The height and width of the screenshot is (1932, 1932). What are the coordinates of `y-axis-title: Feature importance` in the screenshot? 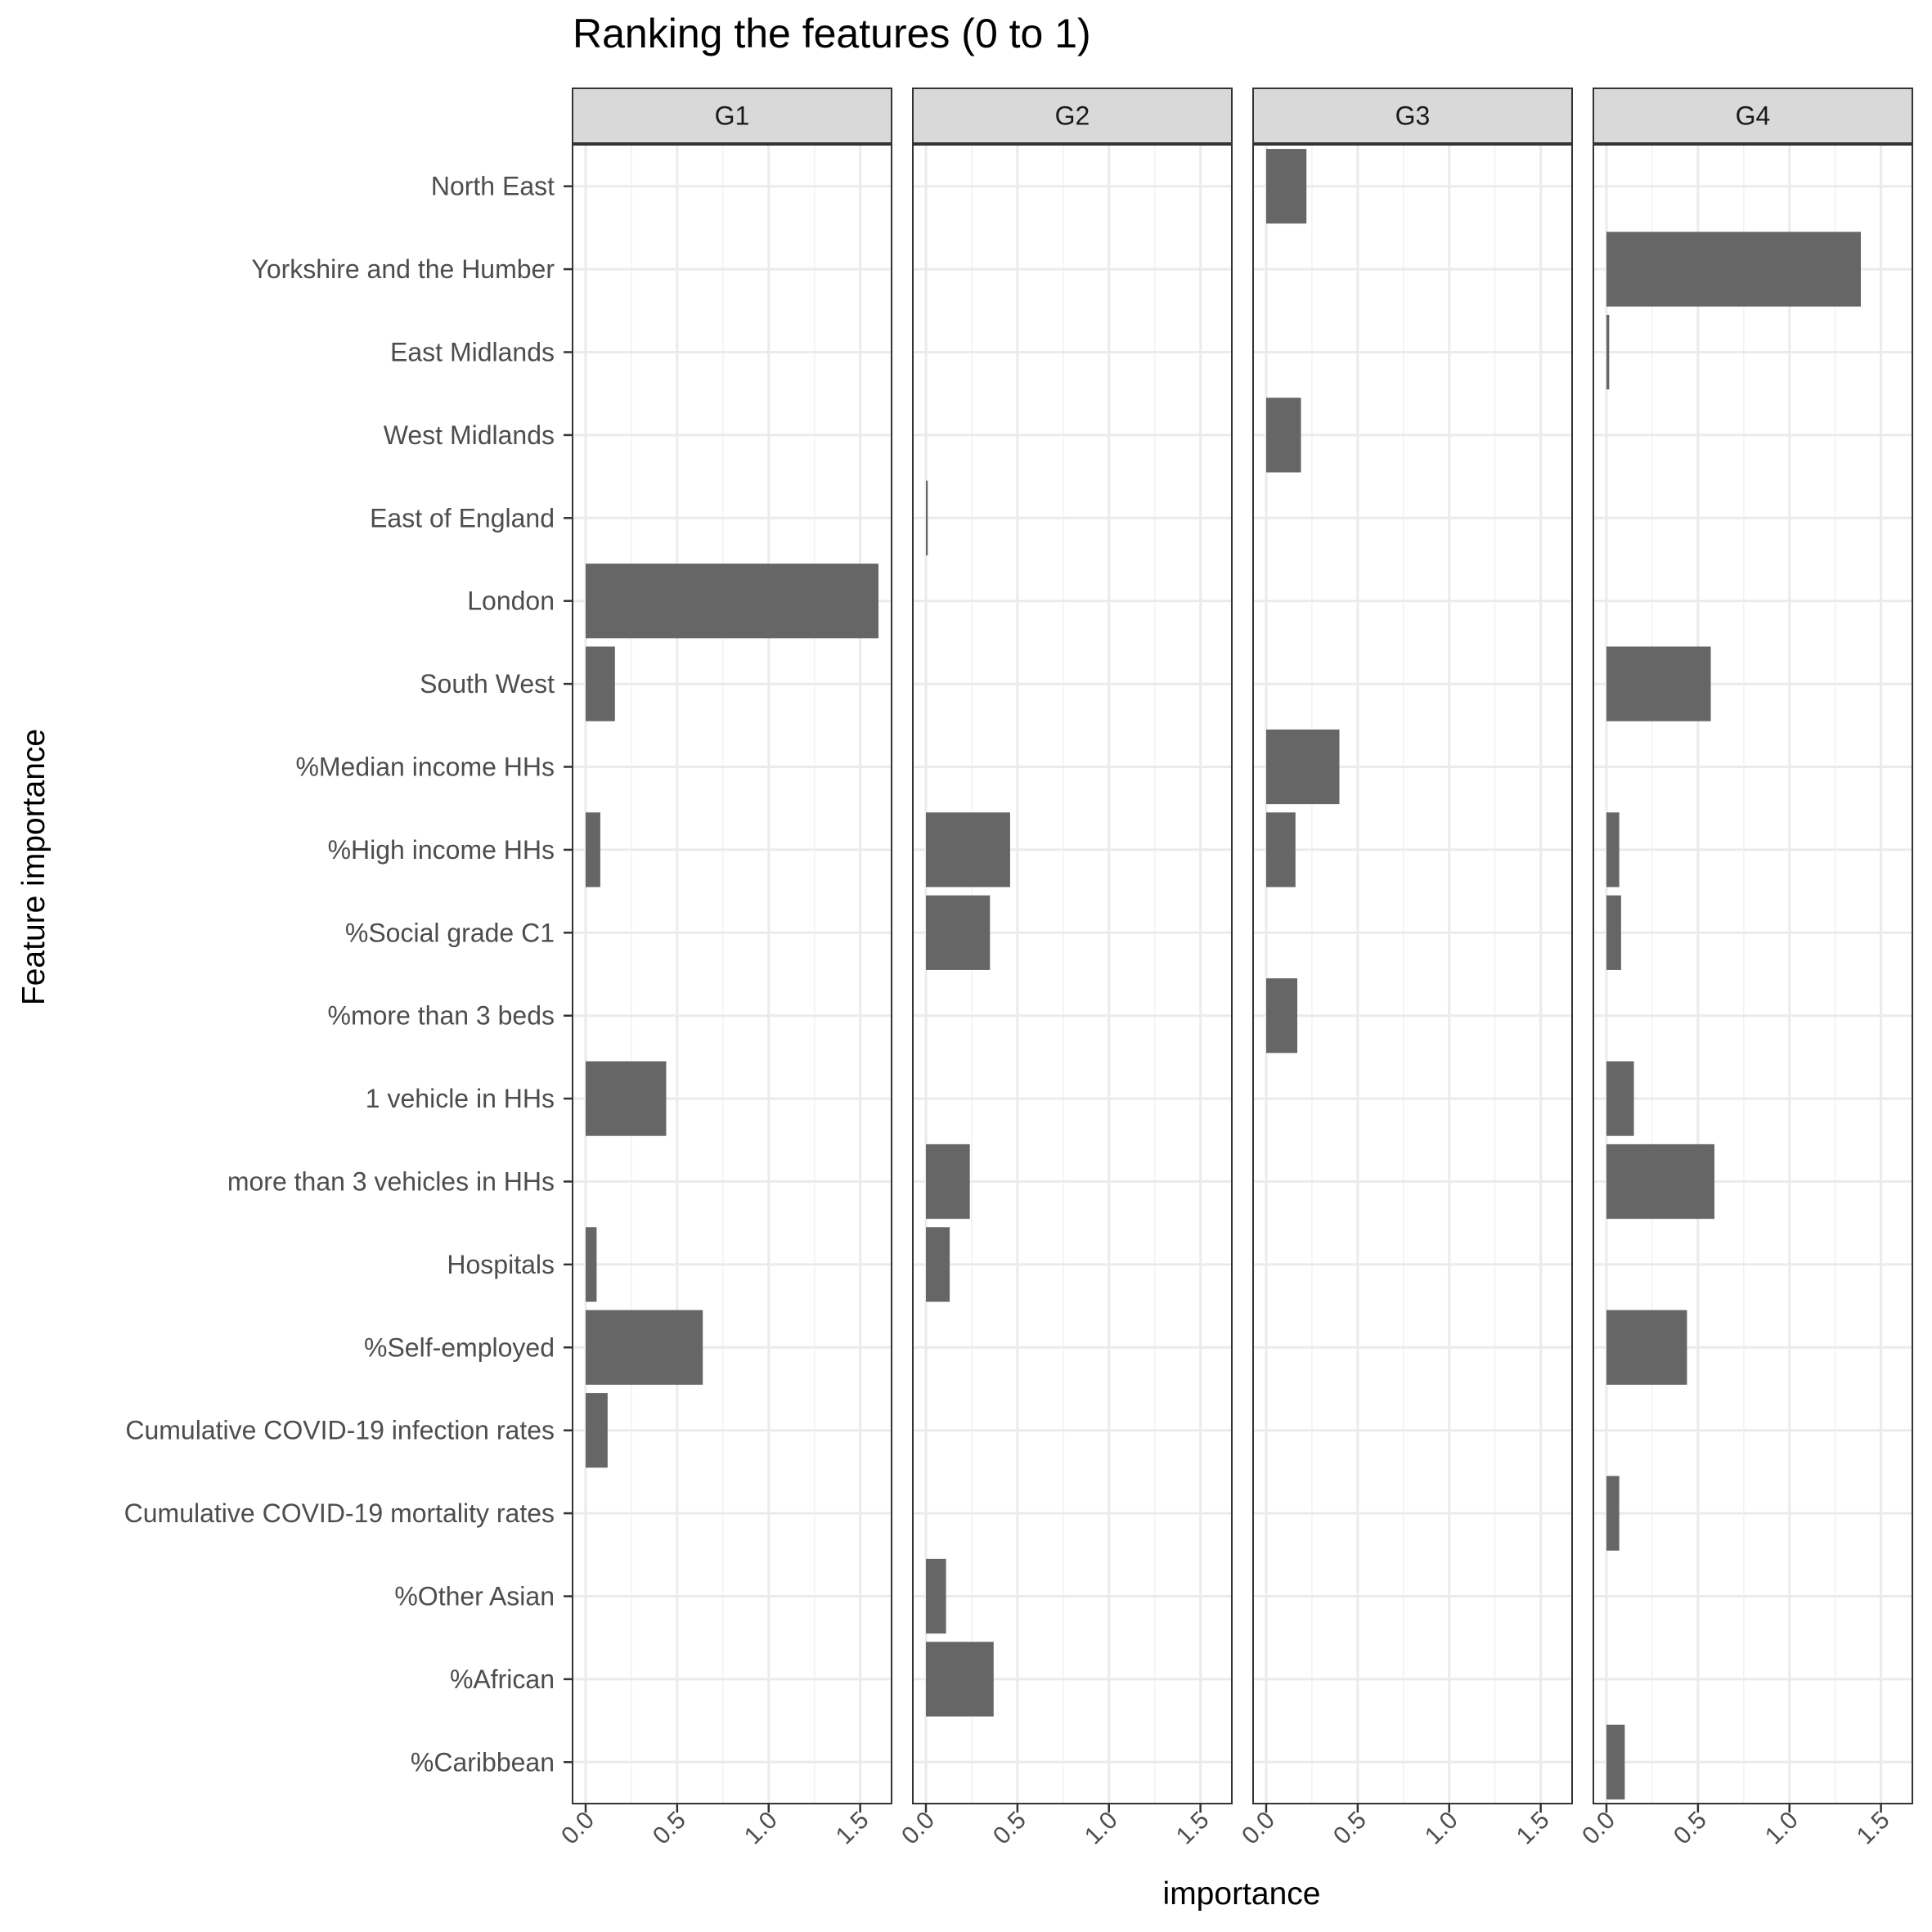 It's located at (34, 867).